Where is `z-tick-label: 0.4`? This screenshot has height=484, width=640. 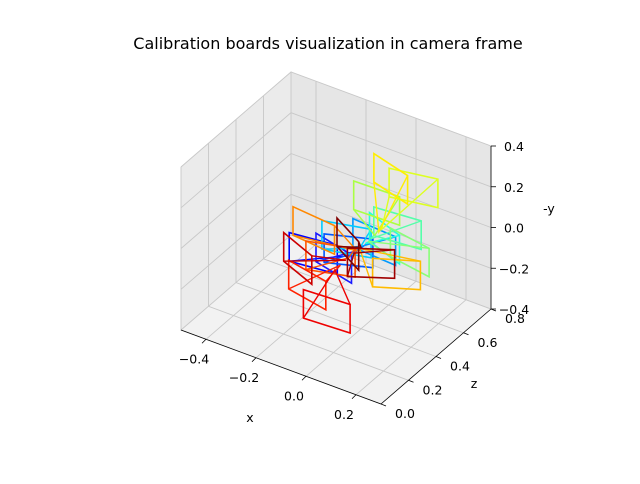
z-tick-label: 0.4 is located at coordinates (460, 366).